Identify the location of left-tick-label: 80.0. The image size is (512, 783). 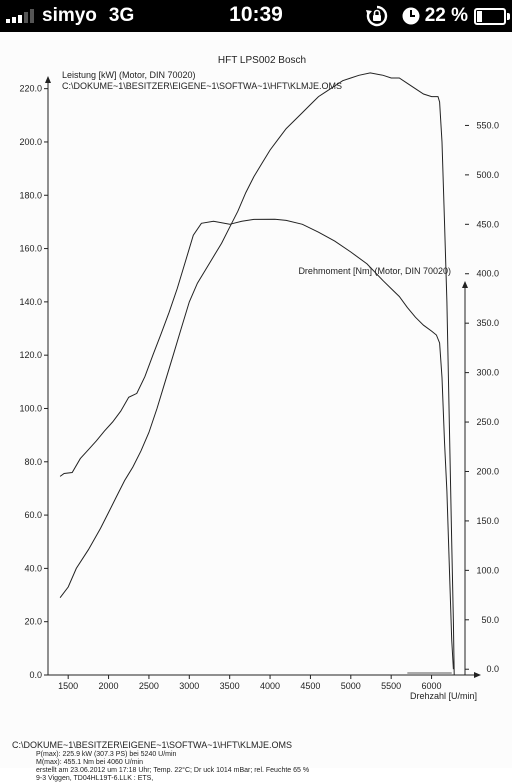
(33, 462).